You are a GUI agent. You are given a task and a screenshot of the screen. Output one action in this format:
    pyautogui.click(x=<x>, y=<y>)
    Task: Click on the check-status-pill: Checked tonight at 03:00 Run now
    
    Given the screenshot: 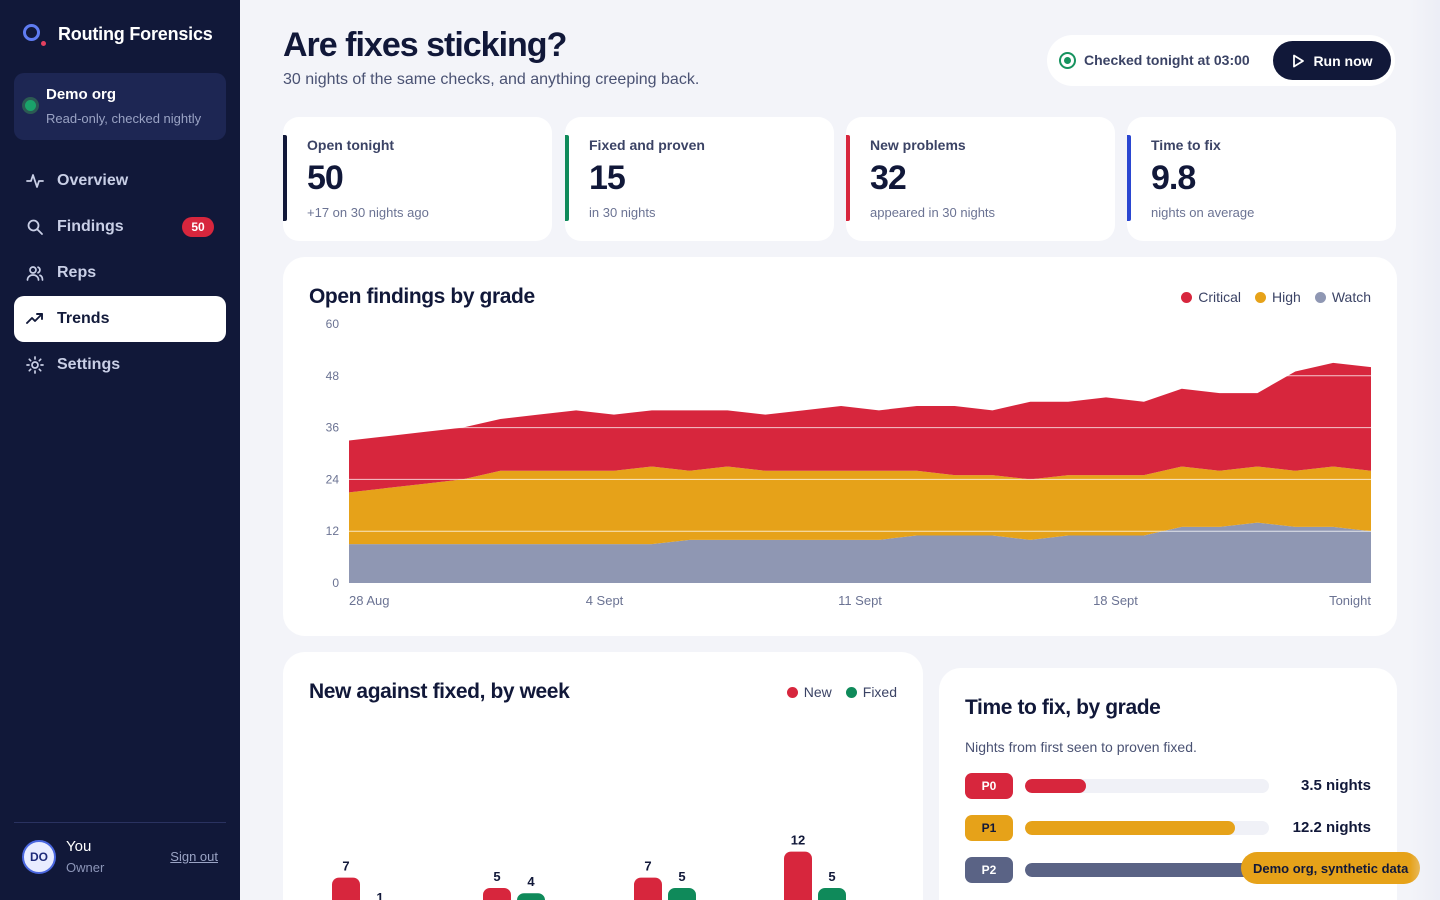 What is the action you would take?
    pyautogui.click(x=1221, y=60)
    